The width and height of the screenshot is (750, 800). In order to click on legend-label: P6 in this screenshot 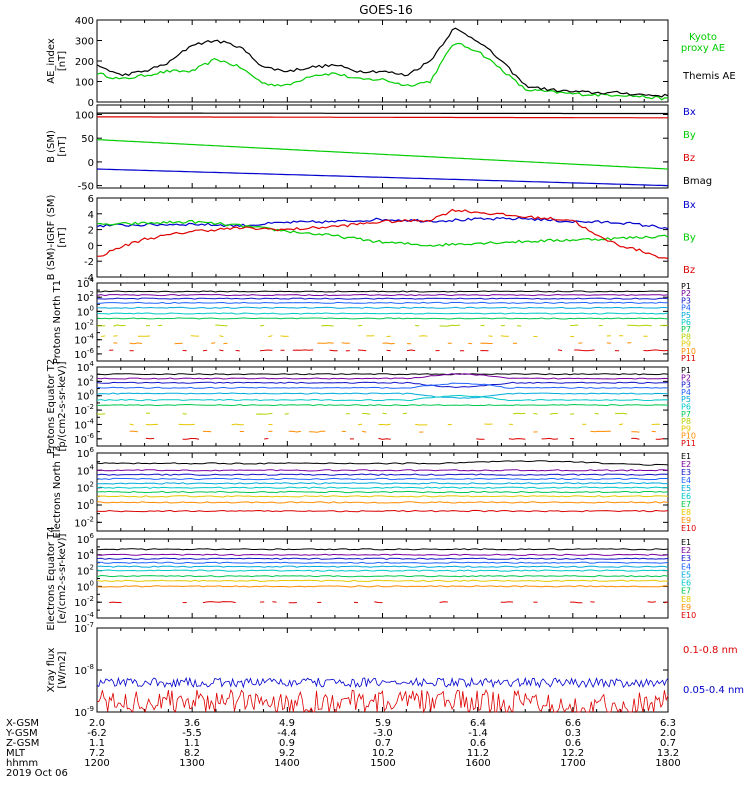, I will do `click(686, 407)`.